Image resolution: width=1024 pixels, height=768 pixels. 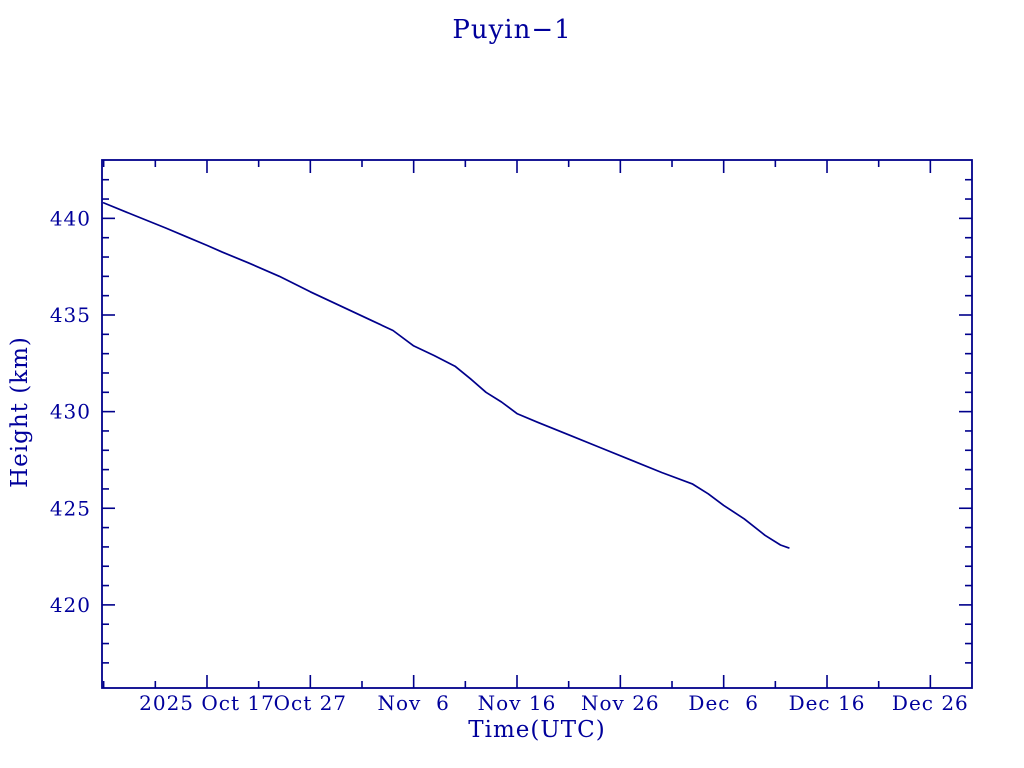 What do you see at coordinates (70, 605) in the screenshot?
I see `y-tick-label: 420` at bounding box center [70, 605].